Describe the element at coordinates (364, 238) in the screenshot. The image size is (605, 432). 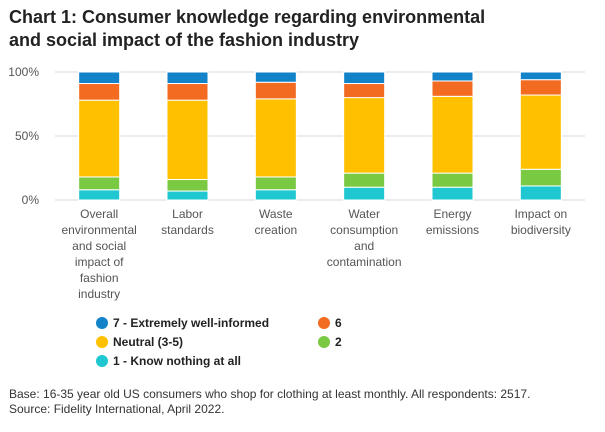
I see `x-category-label: Water consumption and contamination` at that location.